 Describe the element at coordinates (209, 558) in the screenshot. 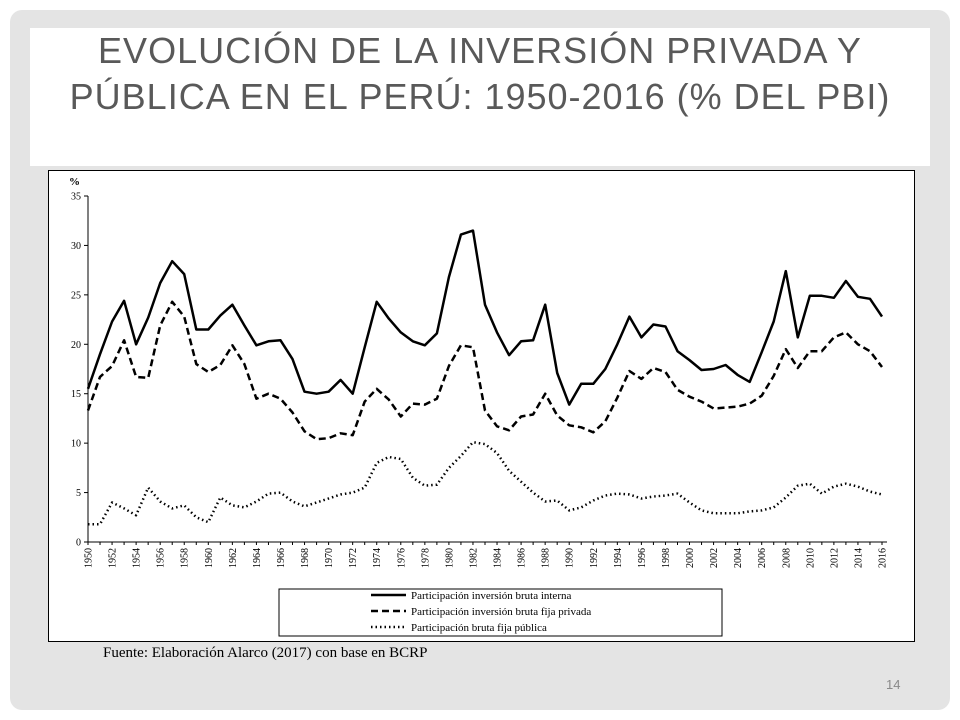

I see `x-tick-label: 1960` at that location.